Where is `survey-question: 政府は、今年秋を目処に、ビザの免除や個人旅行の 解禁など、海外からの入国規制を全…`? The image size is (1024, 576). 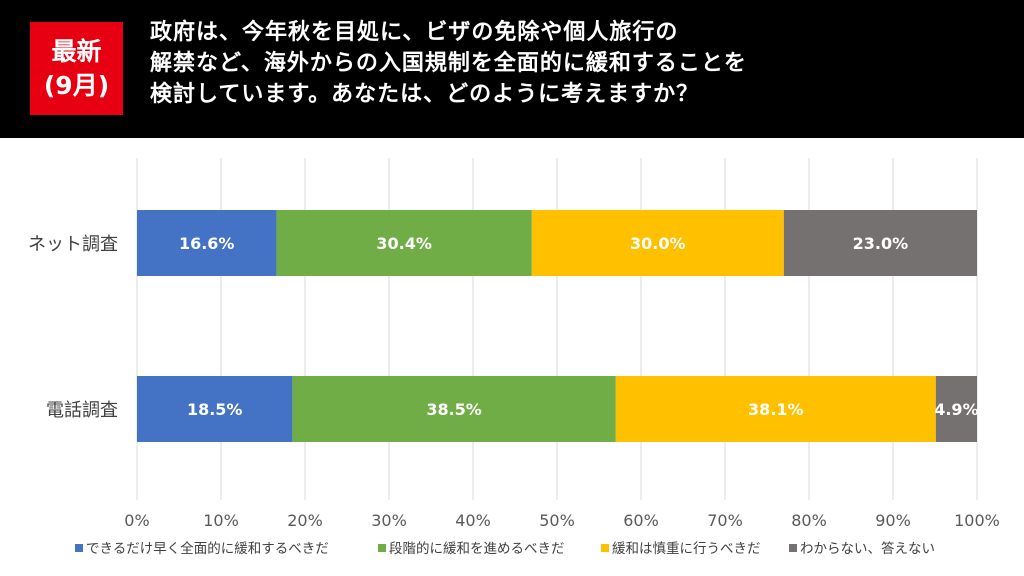
survey-question: 政府は、今年秋を目処に、ビザの免除や個人旅行の 解禁など、海外からの入国規制を全… is located at coordinates (448, 63).